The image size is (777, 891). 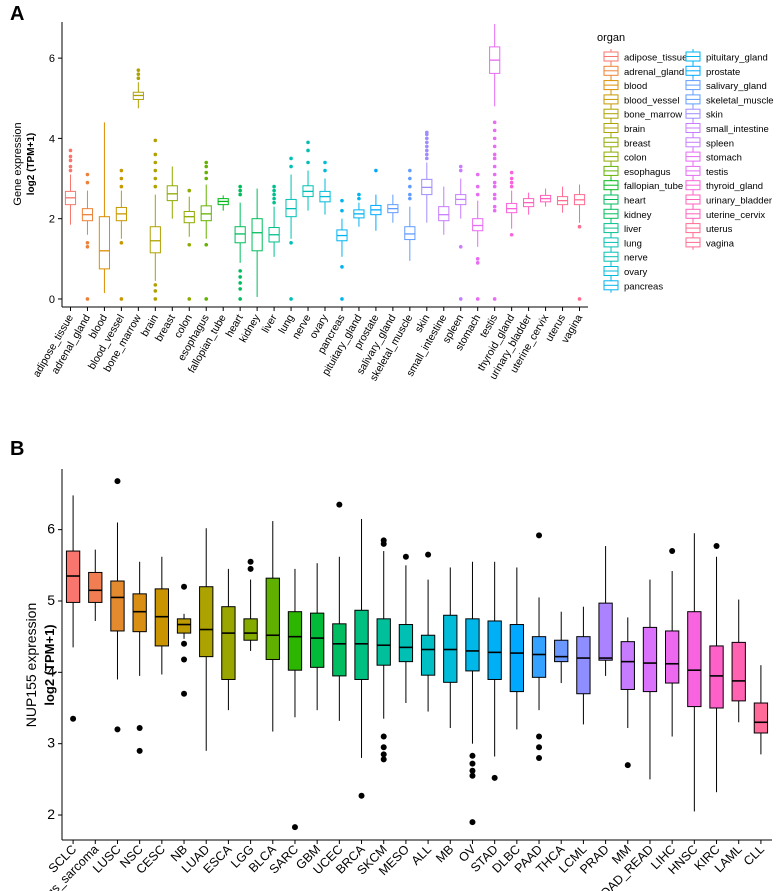 I want to click on legend-title: organ, so click(x=611, y=38).